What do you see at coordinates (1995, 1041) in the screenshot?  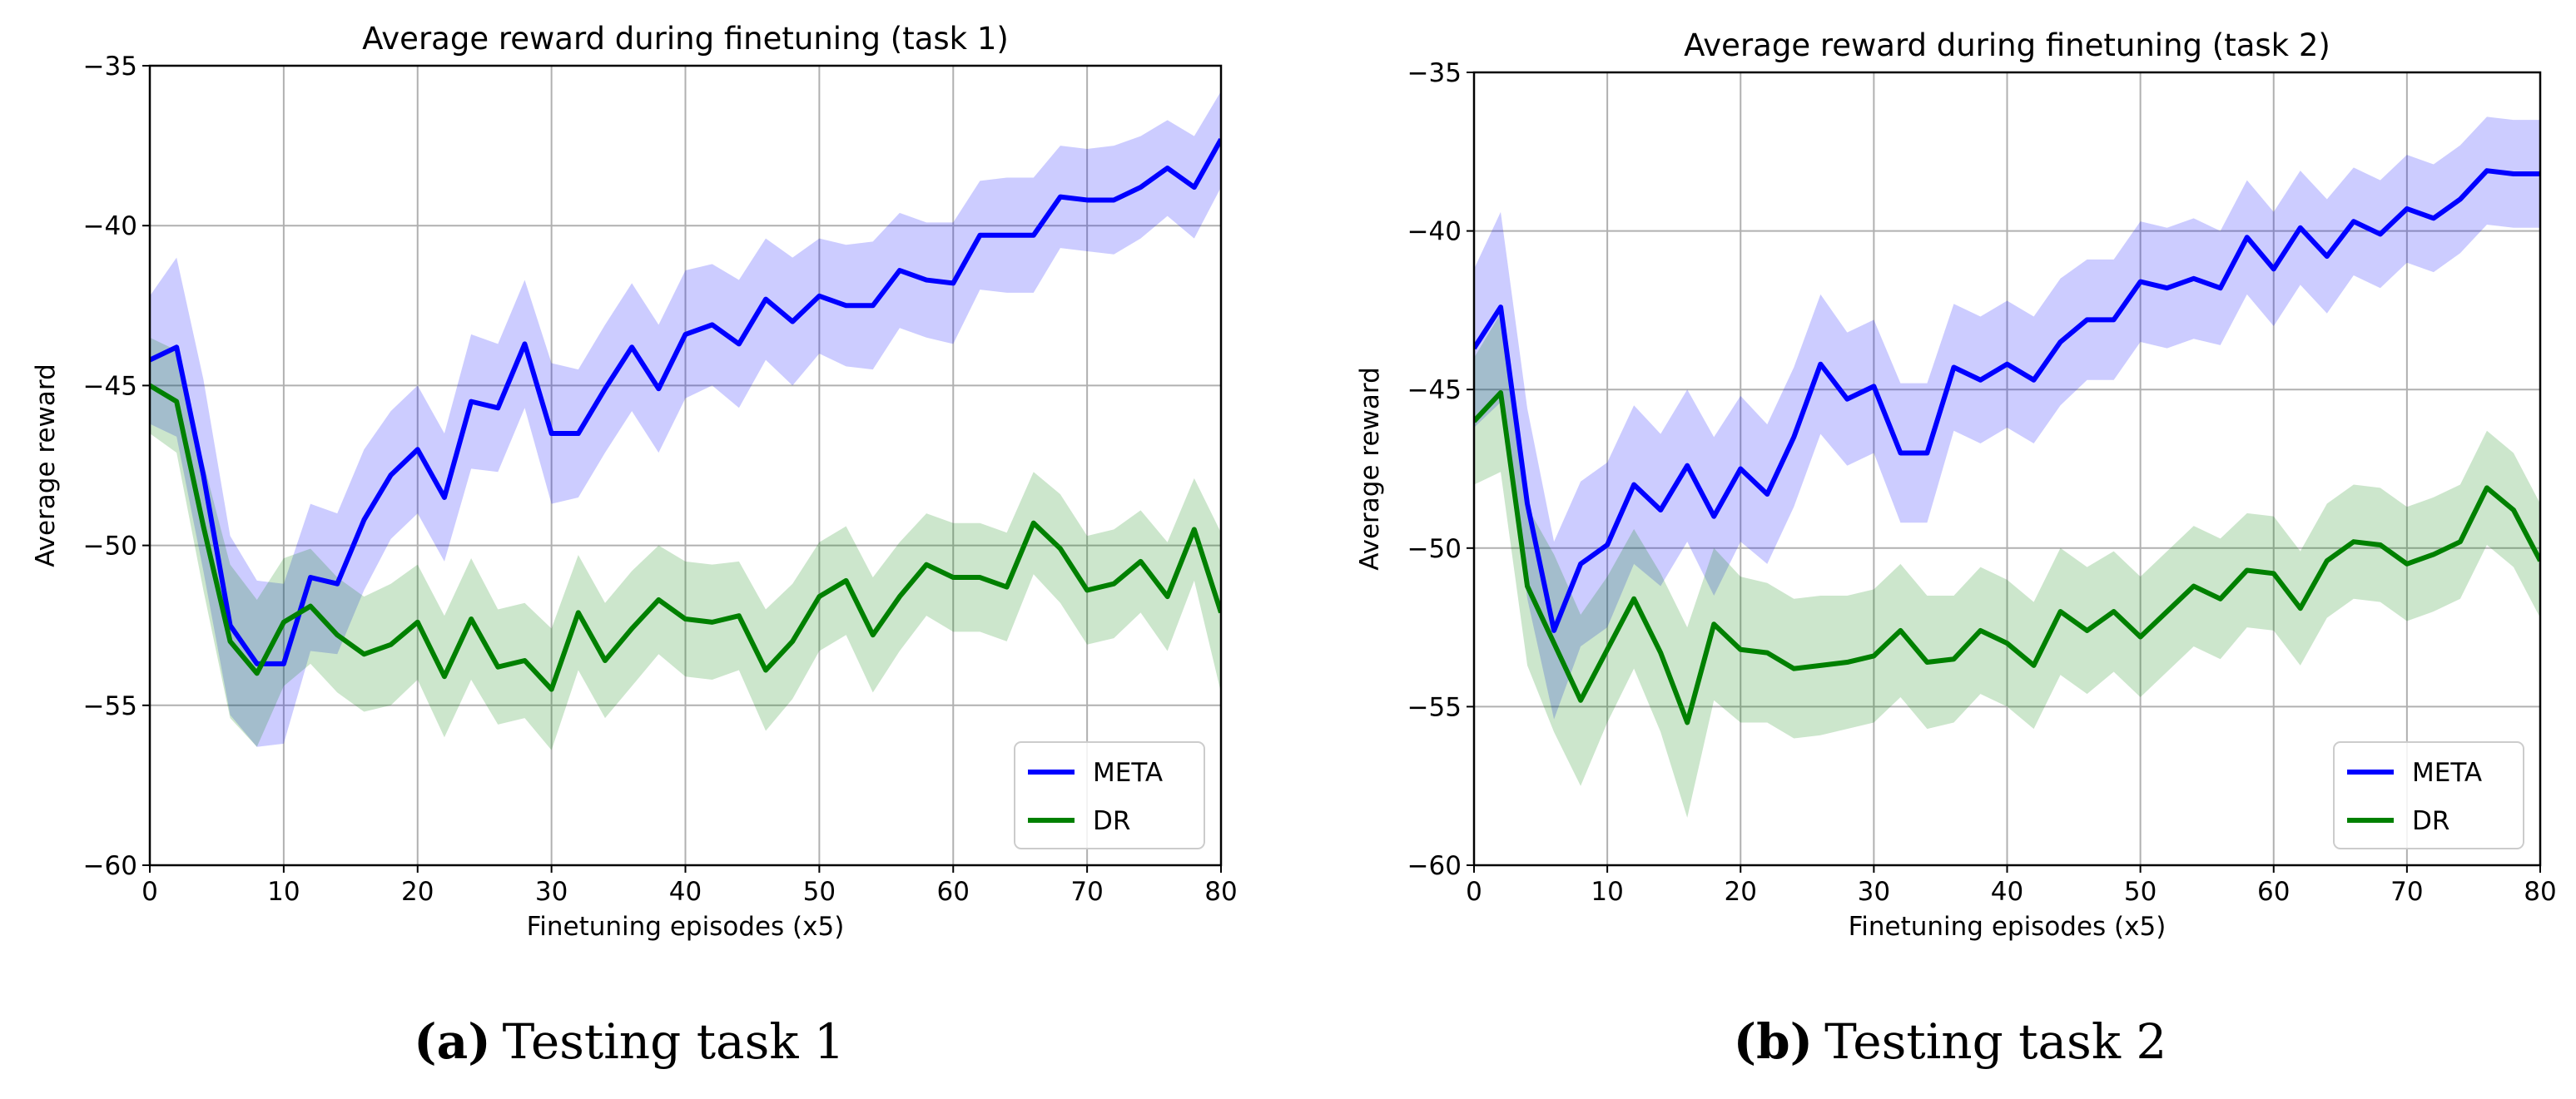 I see `caption-text: Testing task 2` at bounding box center [1995, 1041].